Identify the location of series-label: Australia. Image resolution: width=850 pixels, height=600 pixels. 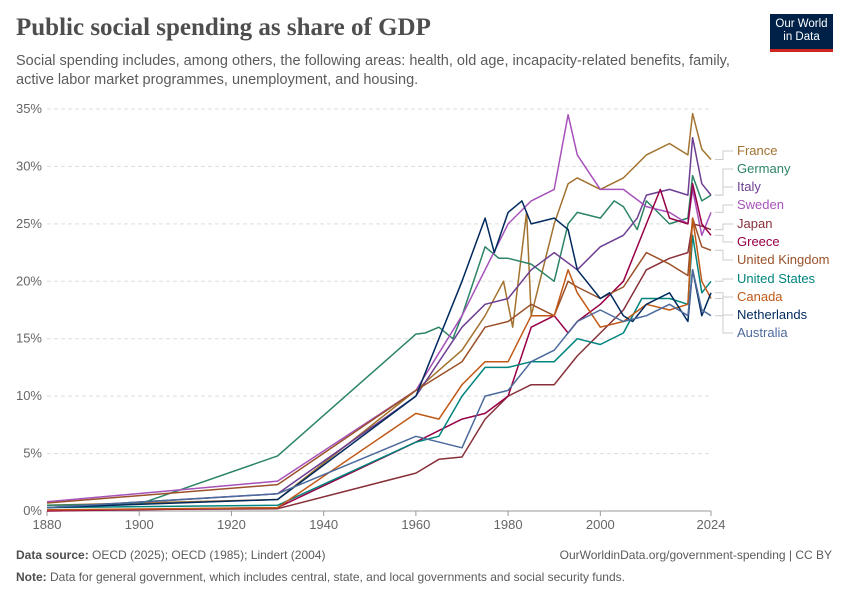
(762, 332).